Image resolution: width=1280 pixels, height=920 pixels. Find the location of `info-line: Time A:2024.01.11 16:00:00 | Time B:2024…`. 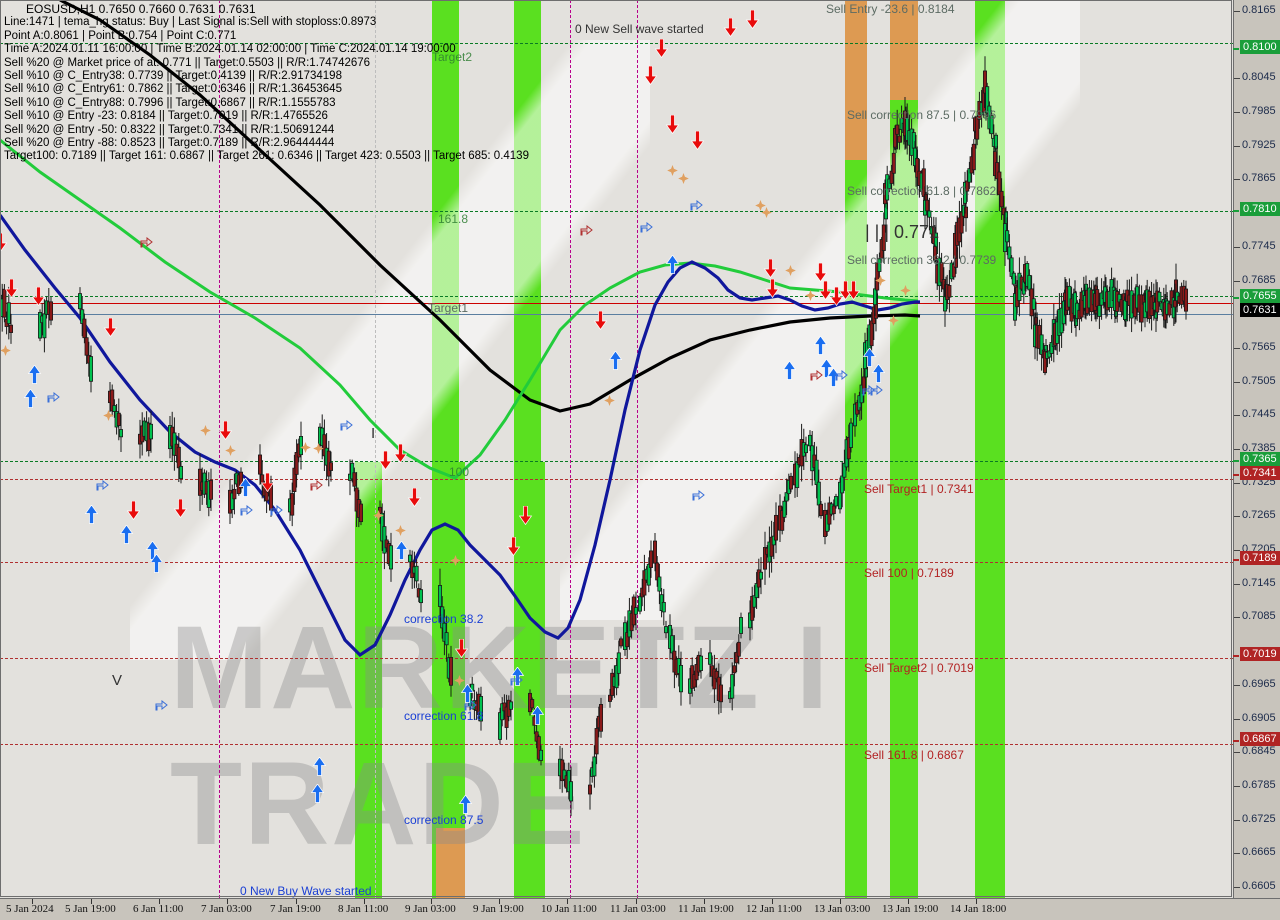

info-line: Time A:2024.01.11 16:00:00 | Time B:2024… is located at coordinates (230, 49).